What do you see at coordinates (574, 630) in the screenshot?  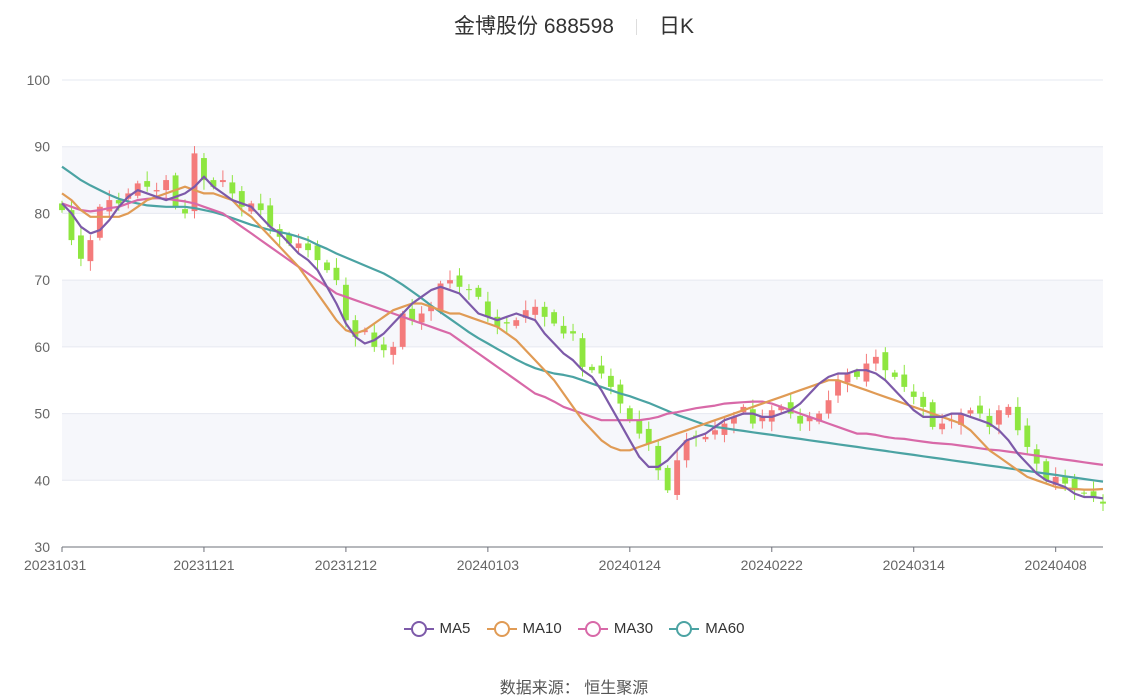 I see `chart-legend: MA5 MA10 MA30 MA60` at bounding box center [574, 630].